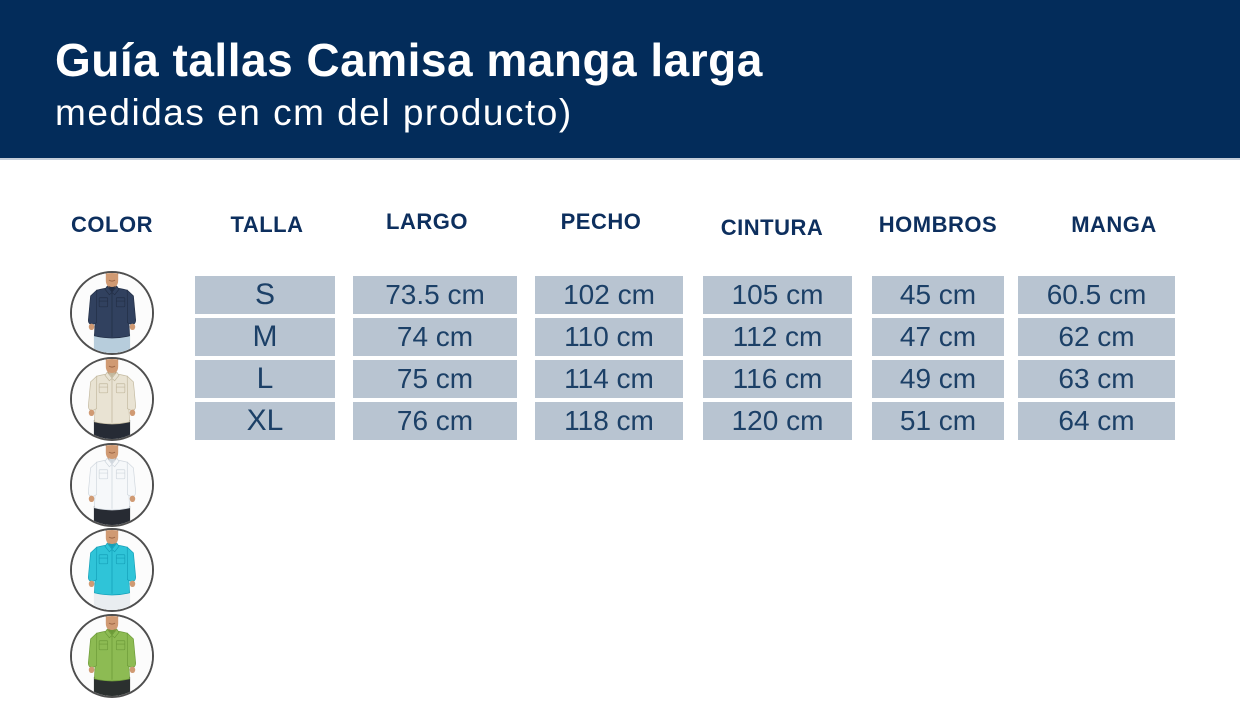 The image size is (1240, 720). Describe the element at coordinates (938, 421) in the screenshot. I see `cell-hombros-xl: 51 cm` at that location.